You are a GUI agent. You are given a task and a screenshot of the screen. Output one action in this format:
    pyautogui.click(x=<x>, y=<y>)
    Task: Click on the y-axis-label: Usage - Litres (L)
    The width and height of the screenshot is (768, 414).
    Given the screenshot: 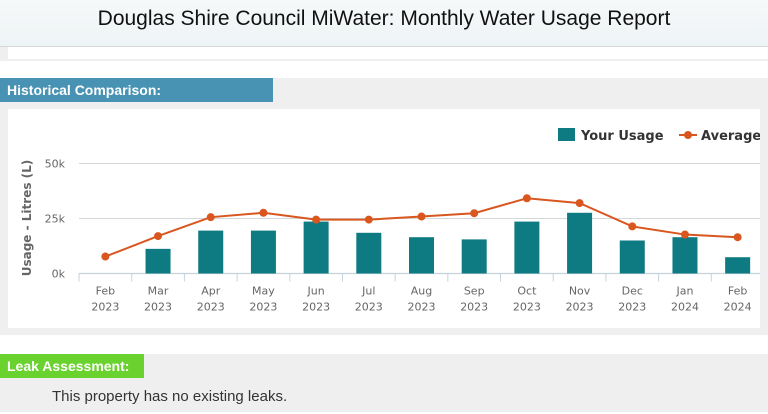 What is the action you would take?
    pyautogui.click(x=27, y=218)
    